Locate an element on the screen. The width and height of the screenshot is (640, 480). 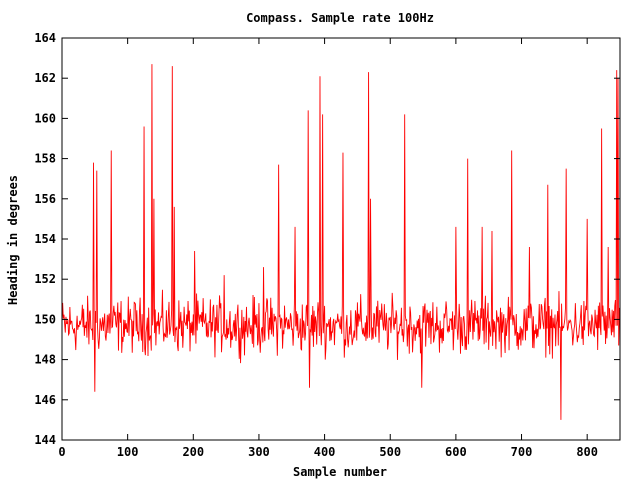
x-tick-label: 400 is located at coordinates (325, 452).